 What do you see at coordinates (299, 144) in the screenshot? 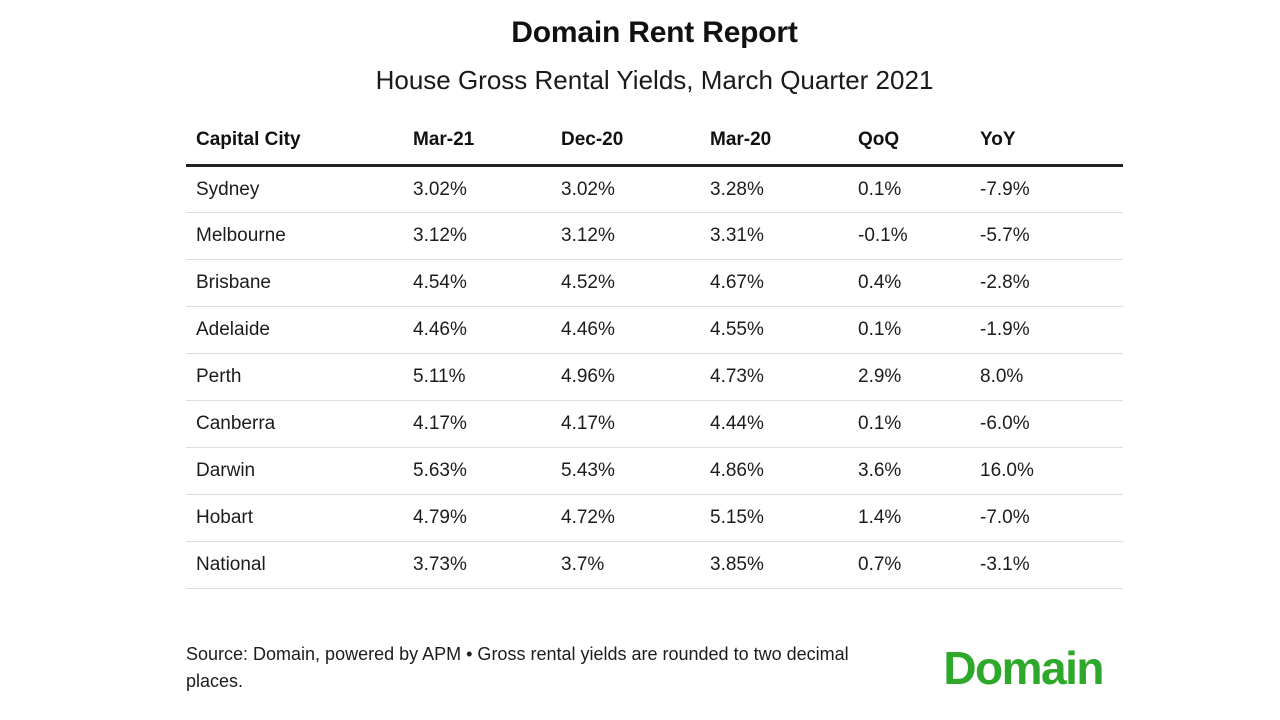
I see `header-cell: Capital City` at bounding box center [299, 144].